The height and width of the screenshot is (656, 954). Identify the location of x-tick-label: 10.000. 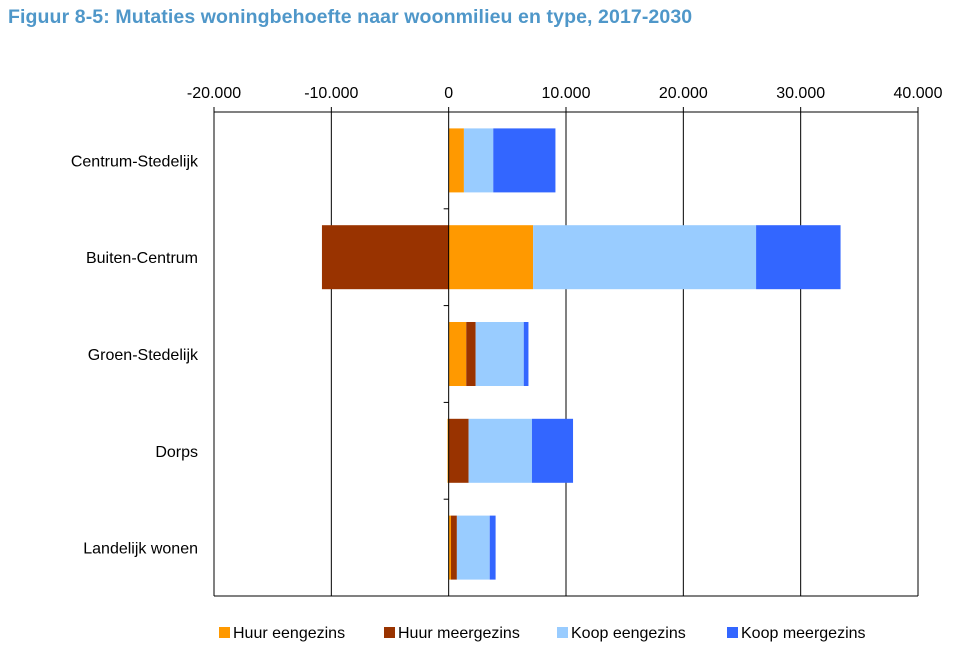
(566, 93).